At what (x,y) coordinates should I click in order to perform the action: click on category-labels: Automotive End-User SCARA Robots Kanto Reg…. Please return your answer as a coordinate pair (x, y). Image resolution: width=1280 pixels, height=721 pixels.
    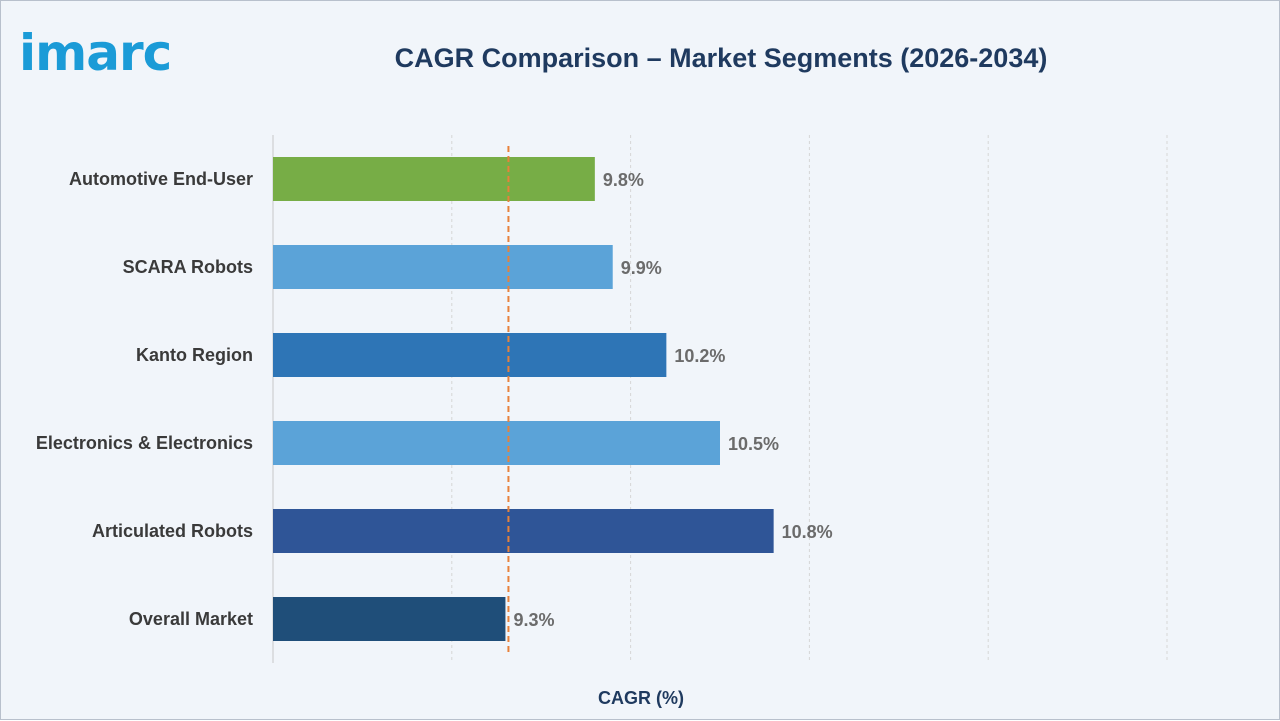
    Looking at the image, I should click on (144, 399).